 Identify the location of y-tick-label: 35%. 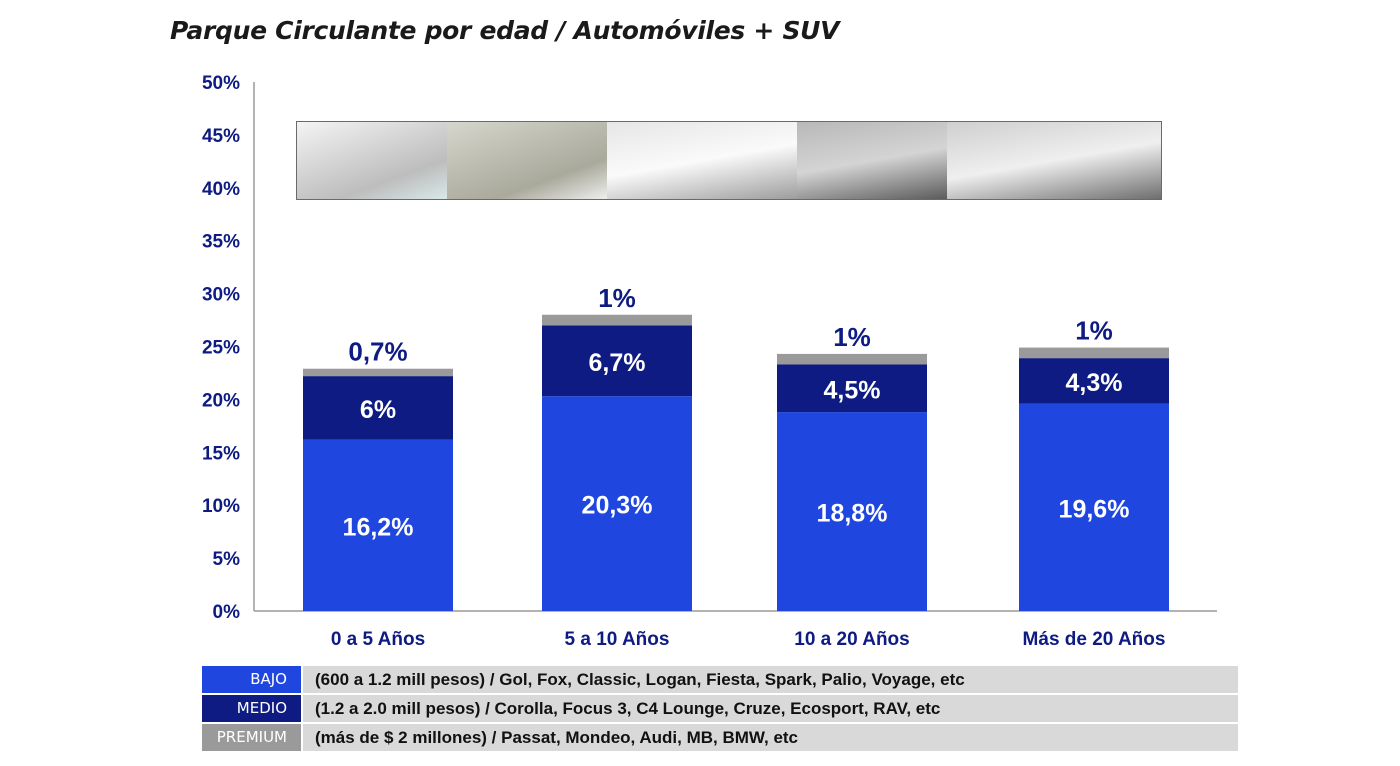
(221, 242).